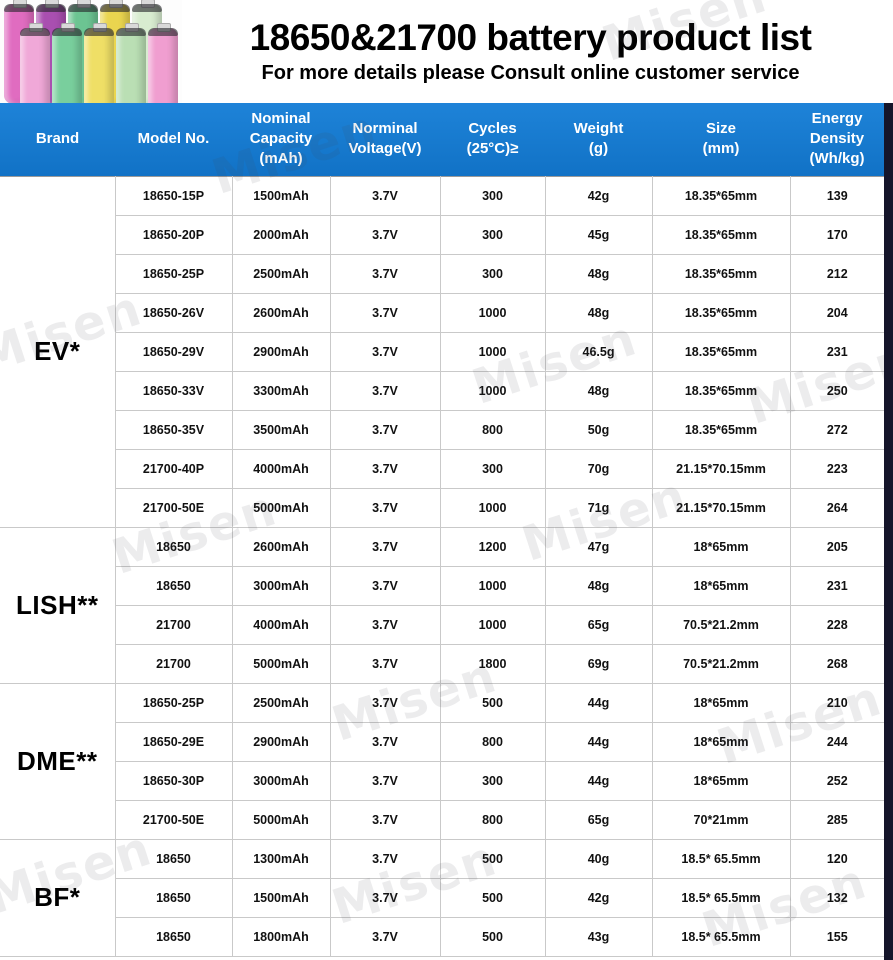 The width and height of the screenshot is (893, 960). I want to click on cell-weight: 46.5g, so click(598, 351).